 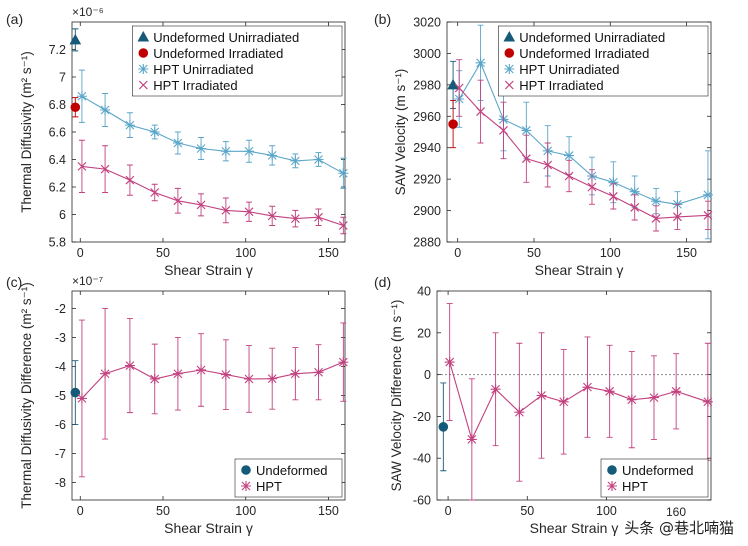 I want to click on watermark-text: 头条 @巷北喃猫, so click(x=679, y=528).